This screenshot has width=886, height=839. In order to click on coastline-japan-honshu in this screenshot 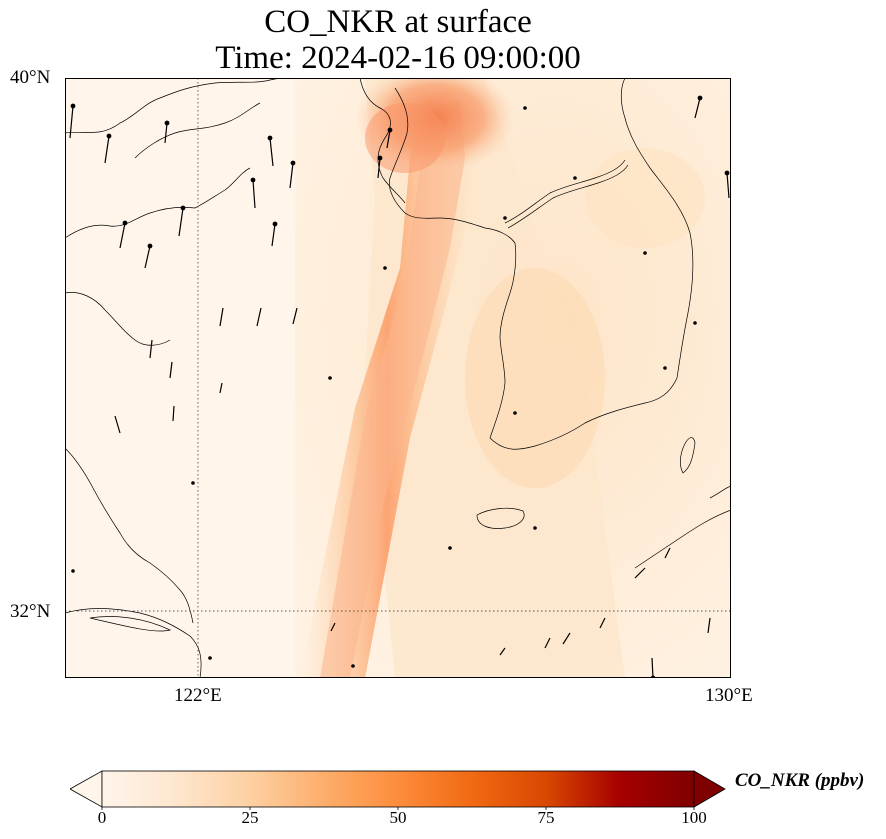, I will do `click(720, 492)`.